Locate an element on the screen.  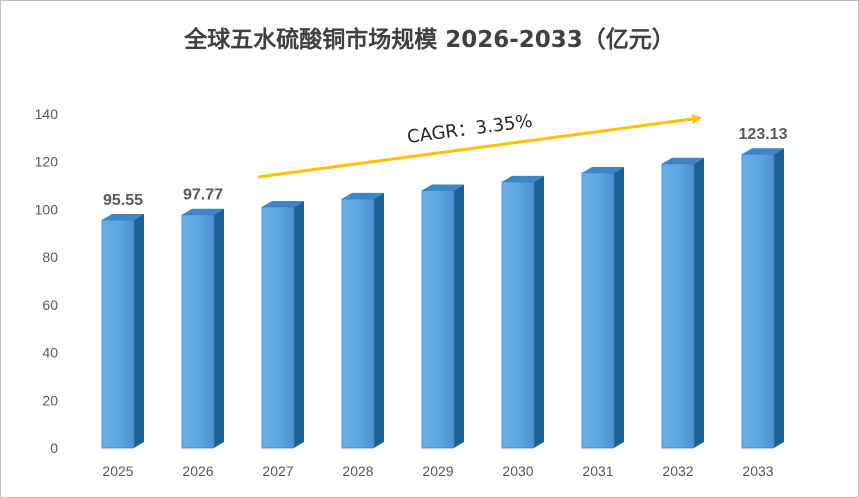
bar-2028 is located at coordinates (362, 320).